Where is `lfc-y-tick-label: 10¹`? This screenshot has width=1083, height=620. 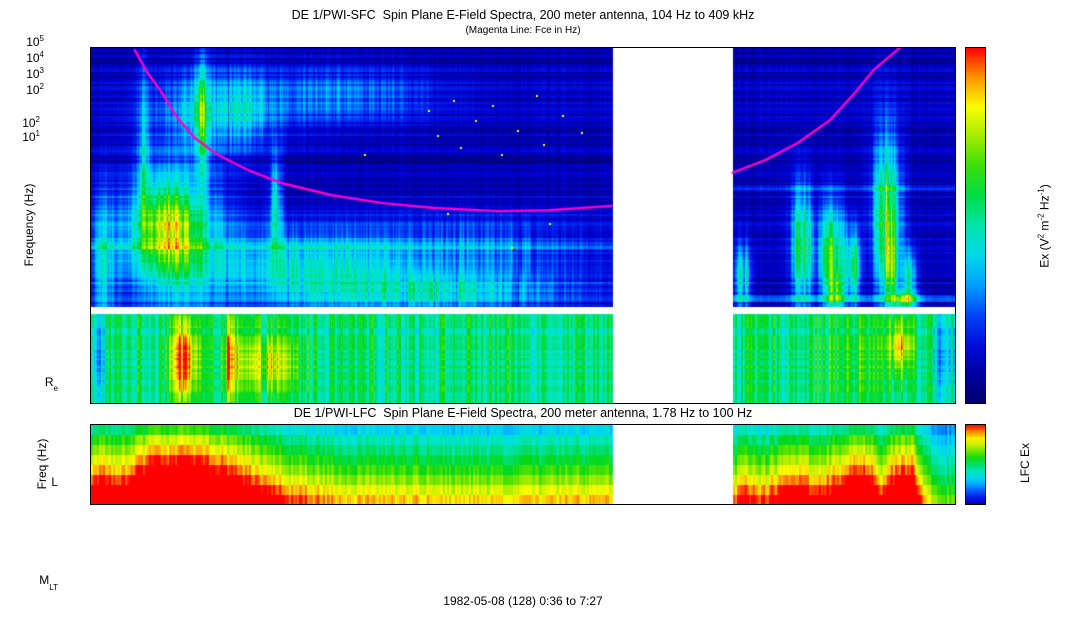
lfc-y-tick-label: 10¹ is located at coordinates (31, 136).